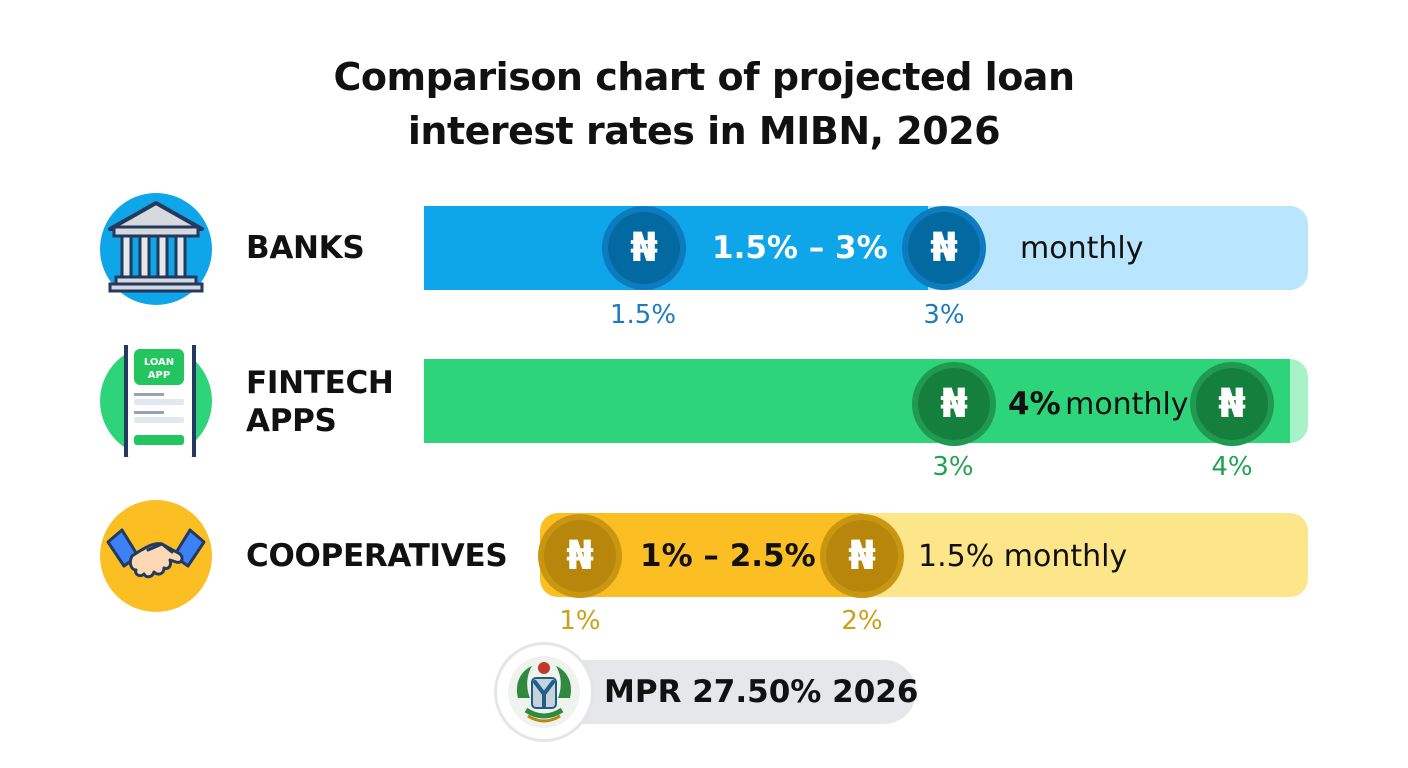  I want to click on loan-app-phone-icon: LOAN APP, so click(156, 401).